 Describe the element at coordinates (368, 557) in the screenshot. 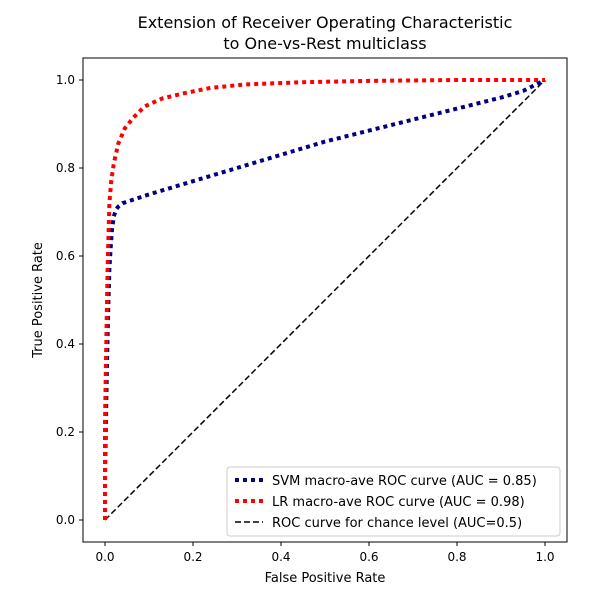

I see `x-tick-label: 0.6` at that location.